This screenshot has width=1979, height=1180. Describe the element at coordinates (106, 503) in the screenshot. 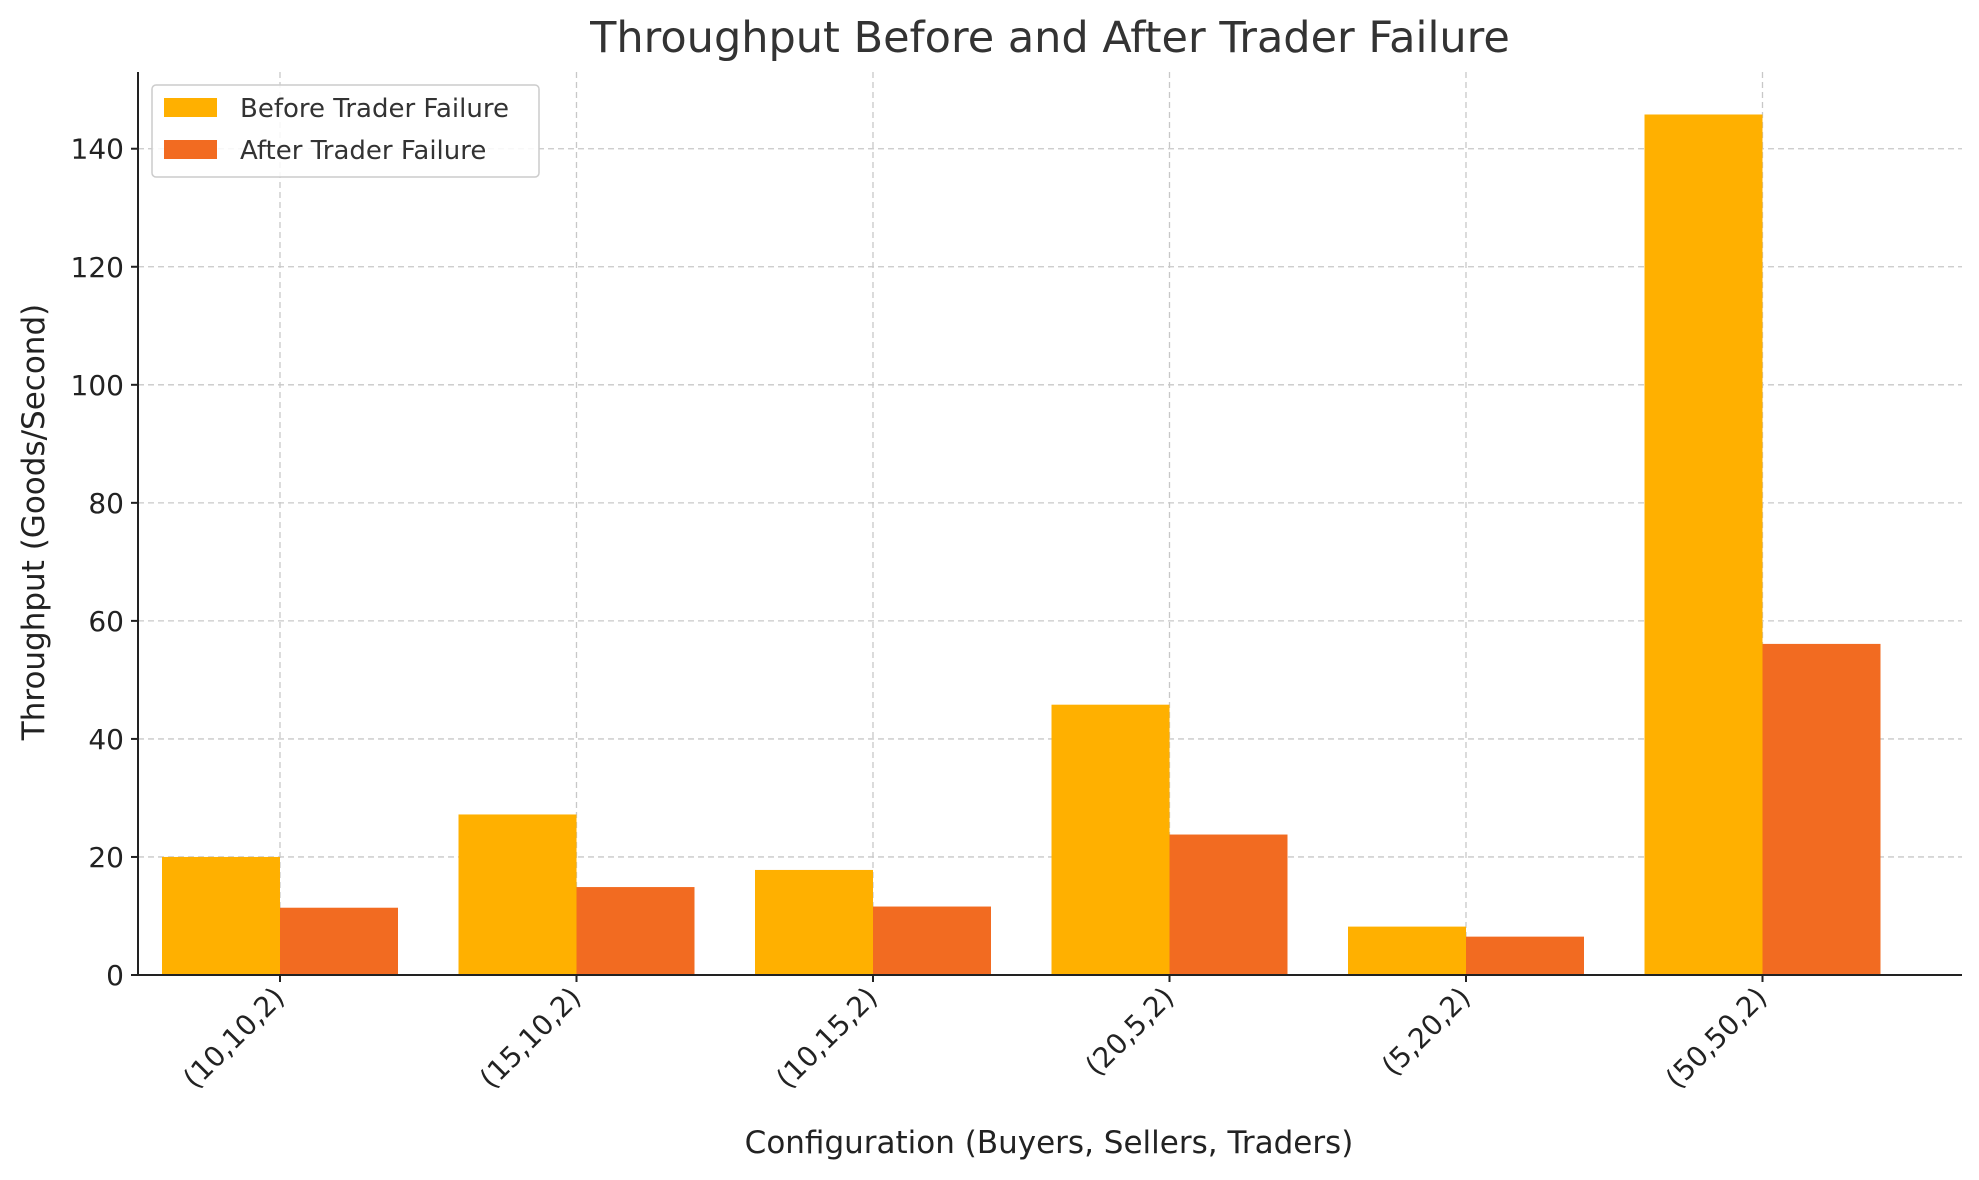

I see `y-tick-label: 80` at that location.